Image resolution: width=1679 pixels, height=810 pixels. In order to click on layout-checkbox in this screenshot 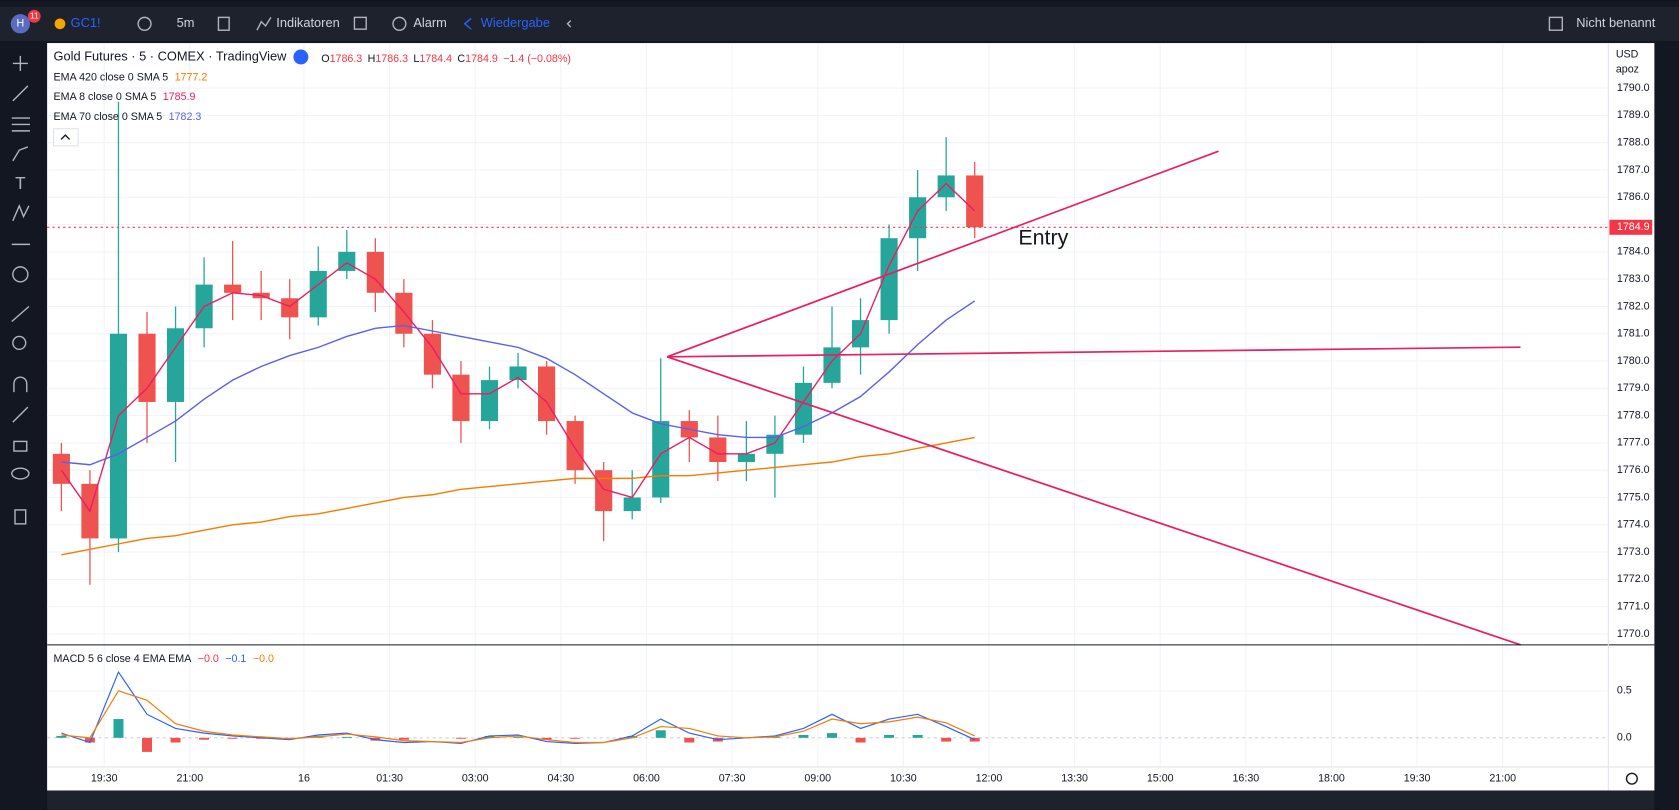, I will do `click(1555, 23)`.